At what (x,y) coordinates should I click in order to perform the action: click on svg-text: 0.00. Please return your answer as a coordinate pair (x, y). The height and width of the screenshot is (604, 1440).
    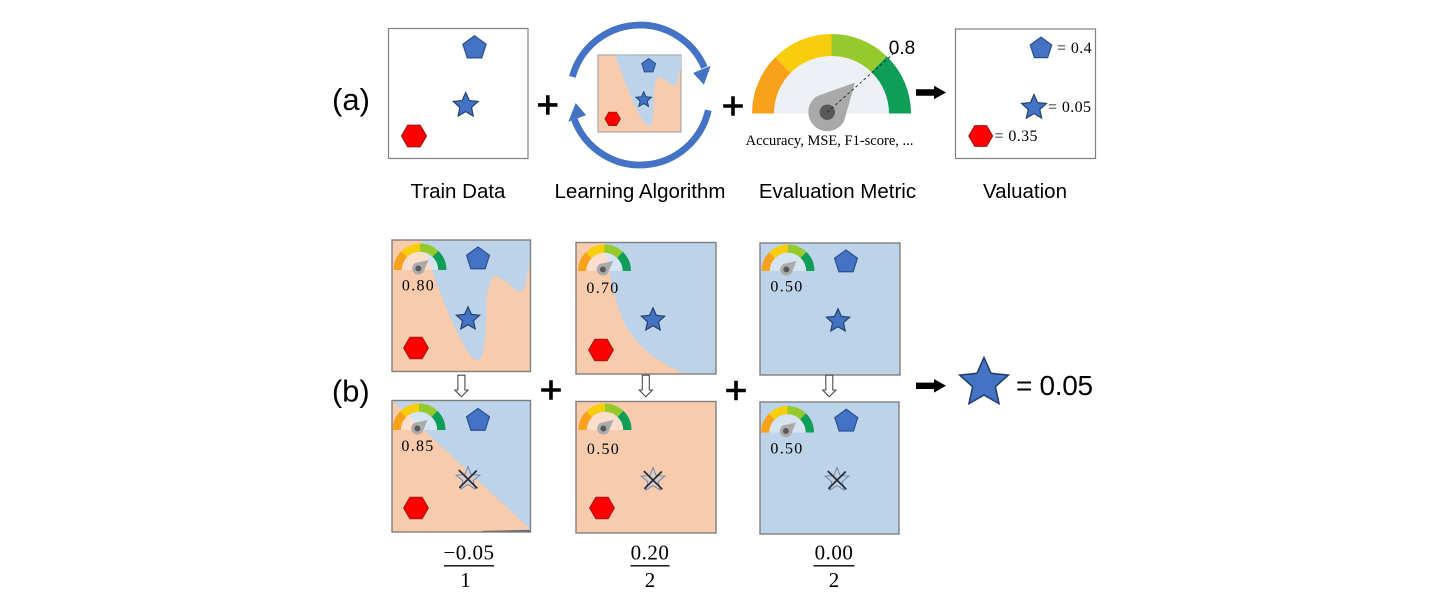
    Looking at the image, I should click on (834, 553).